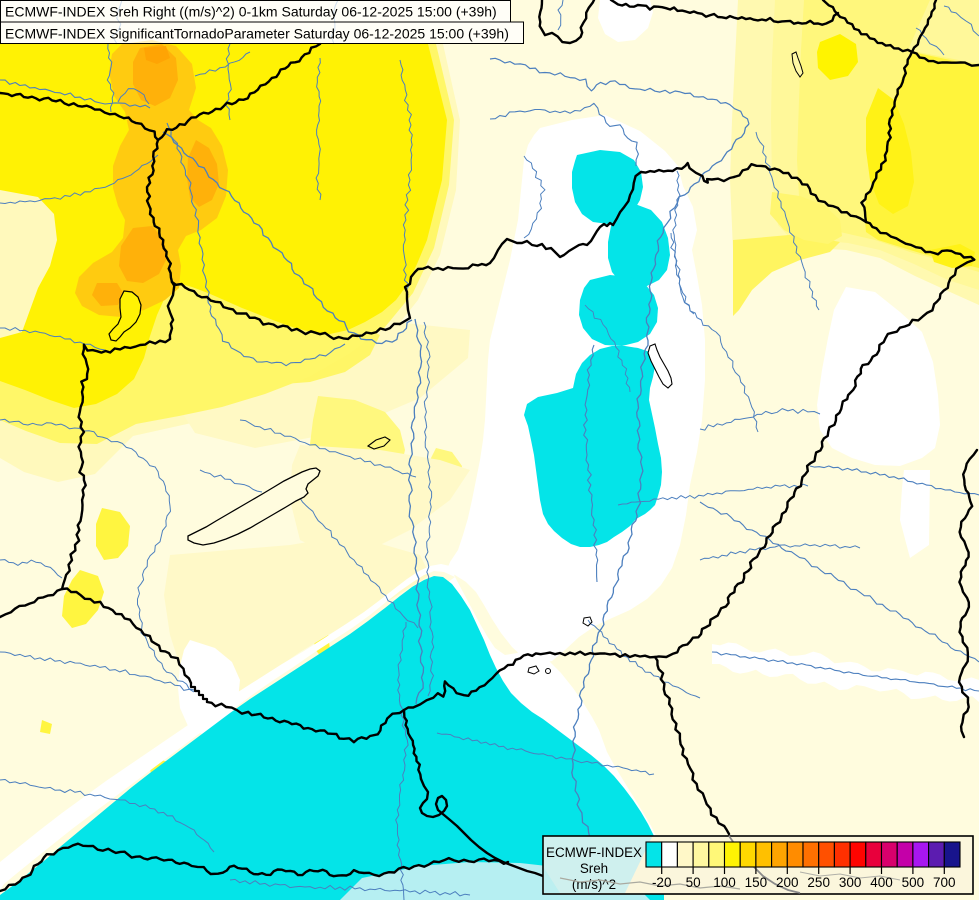 This screenshot has height=900, width=979. Describe the element at coordinates (594, 884) in the screenshot. I see `svg-text: (m/s)^2` at that location.